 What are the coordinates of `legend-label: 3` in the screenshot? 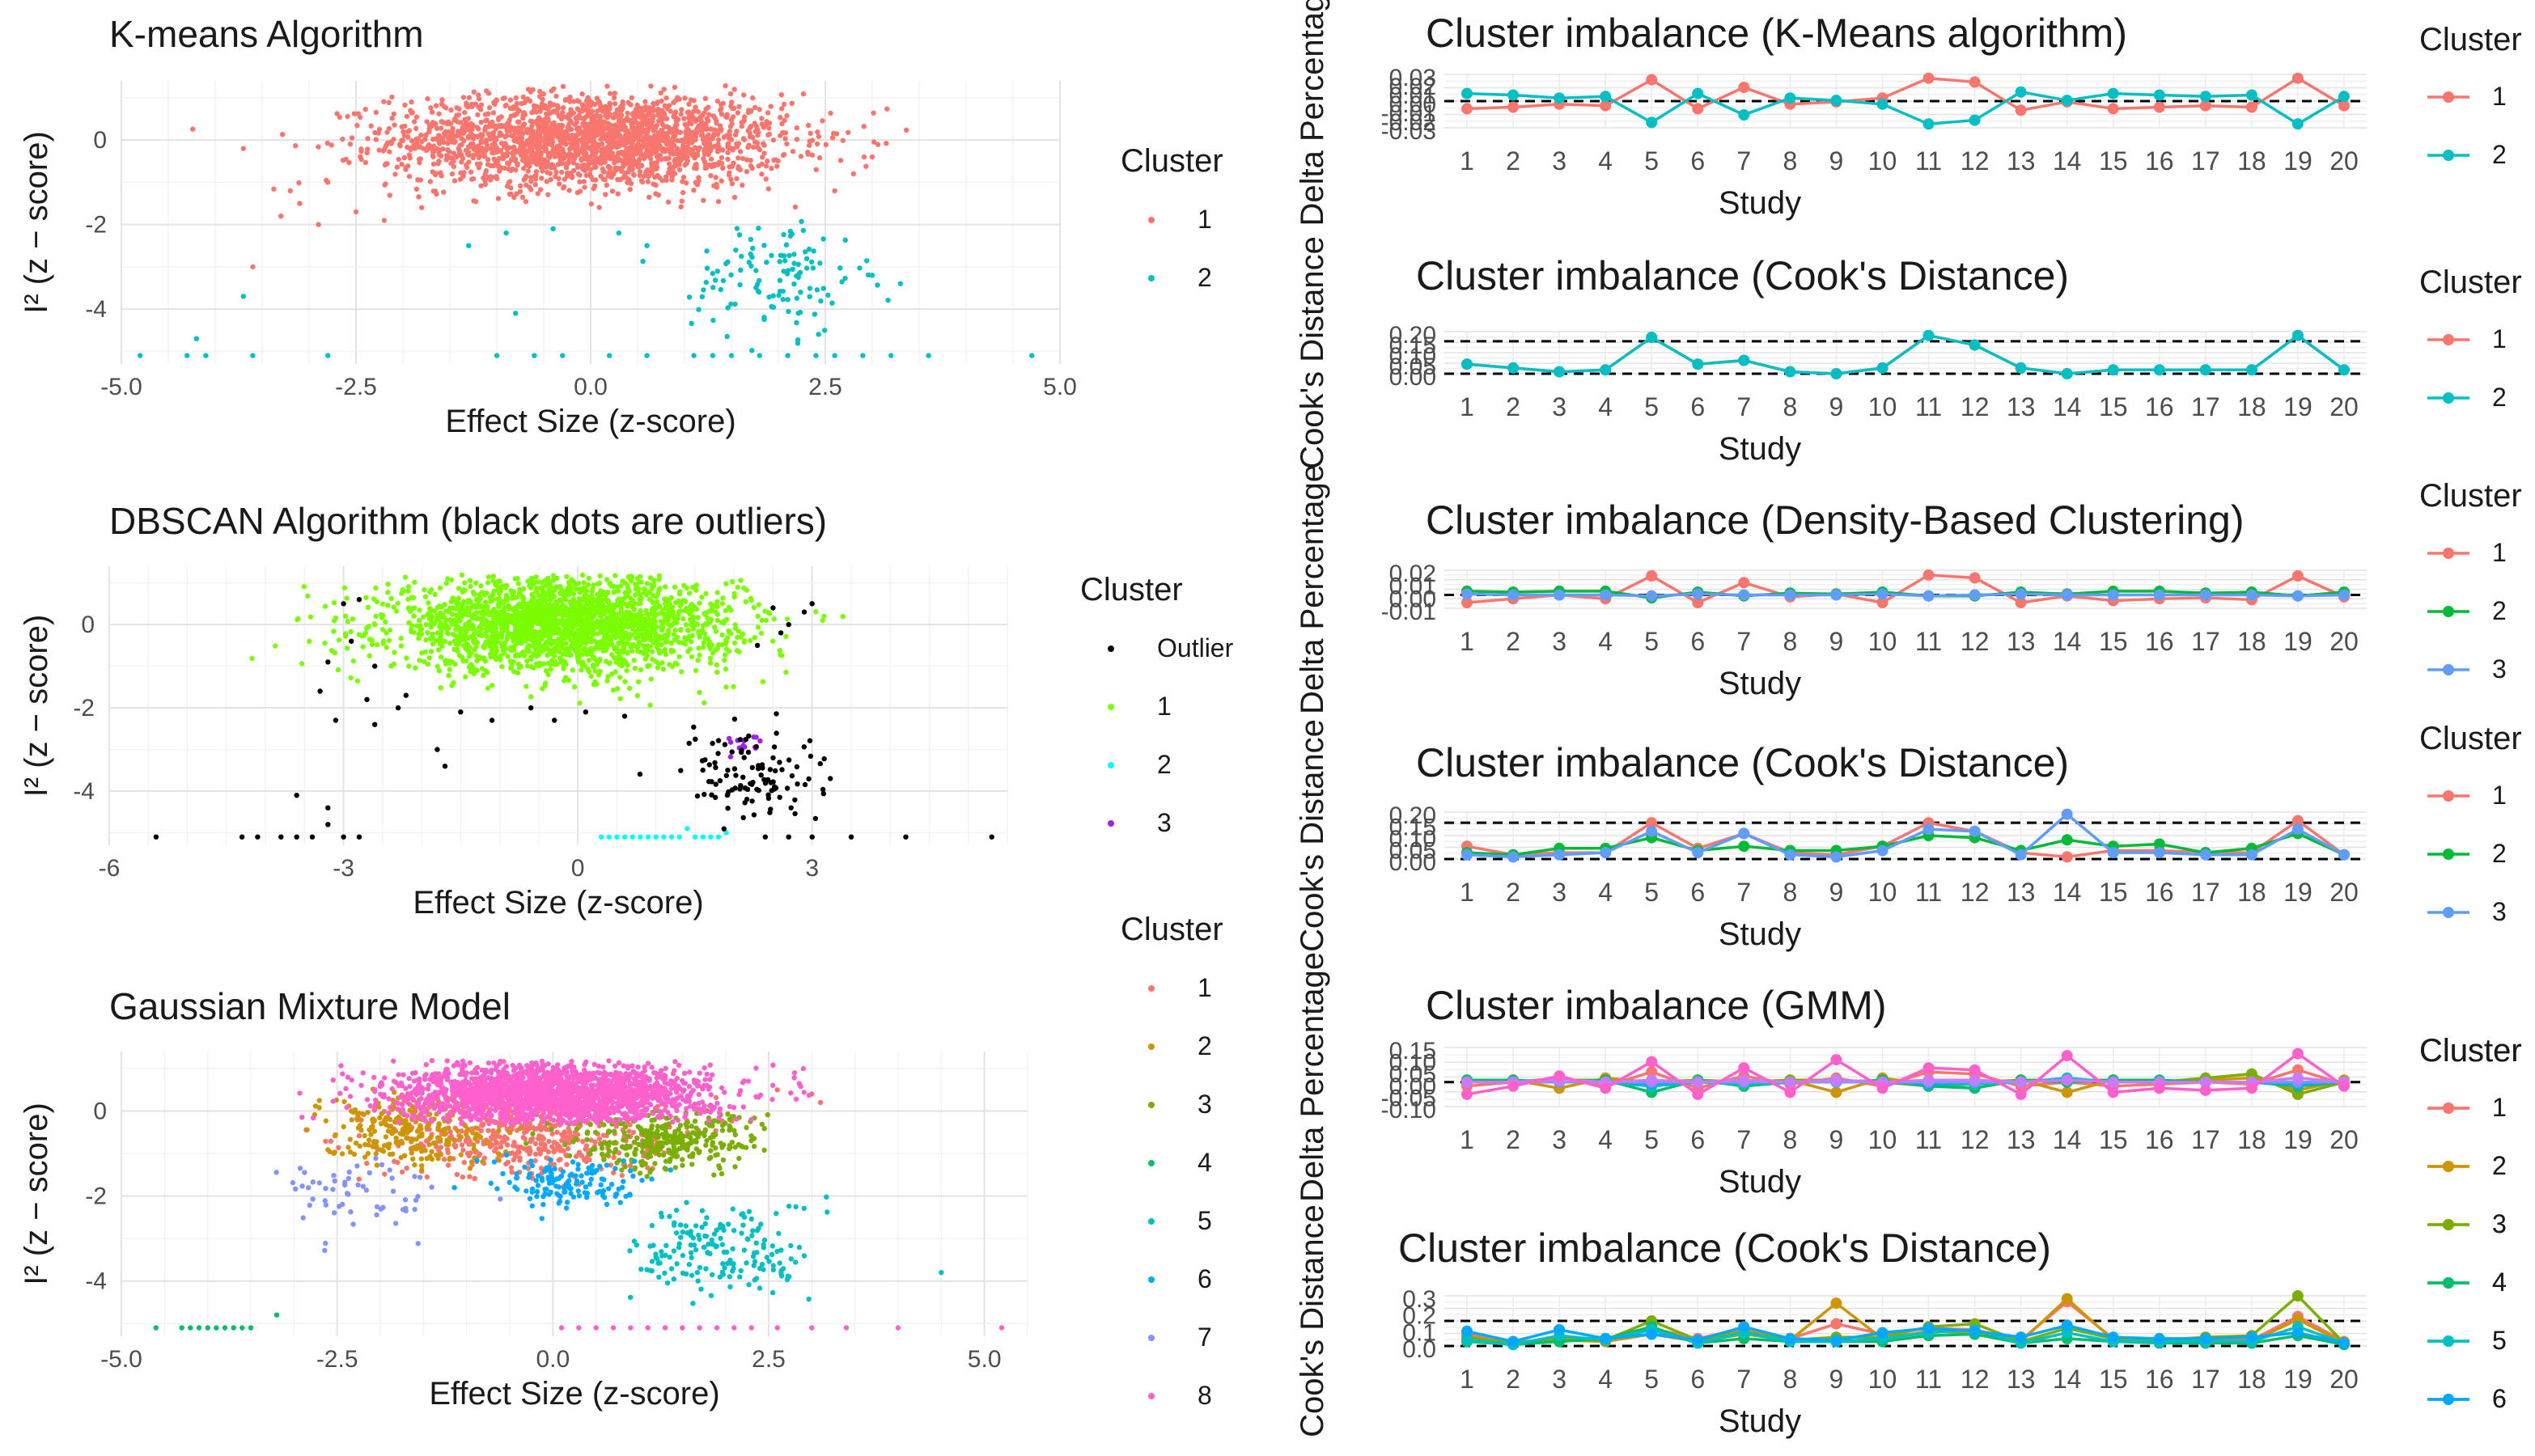 It's located at (1164, 822).